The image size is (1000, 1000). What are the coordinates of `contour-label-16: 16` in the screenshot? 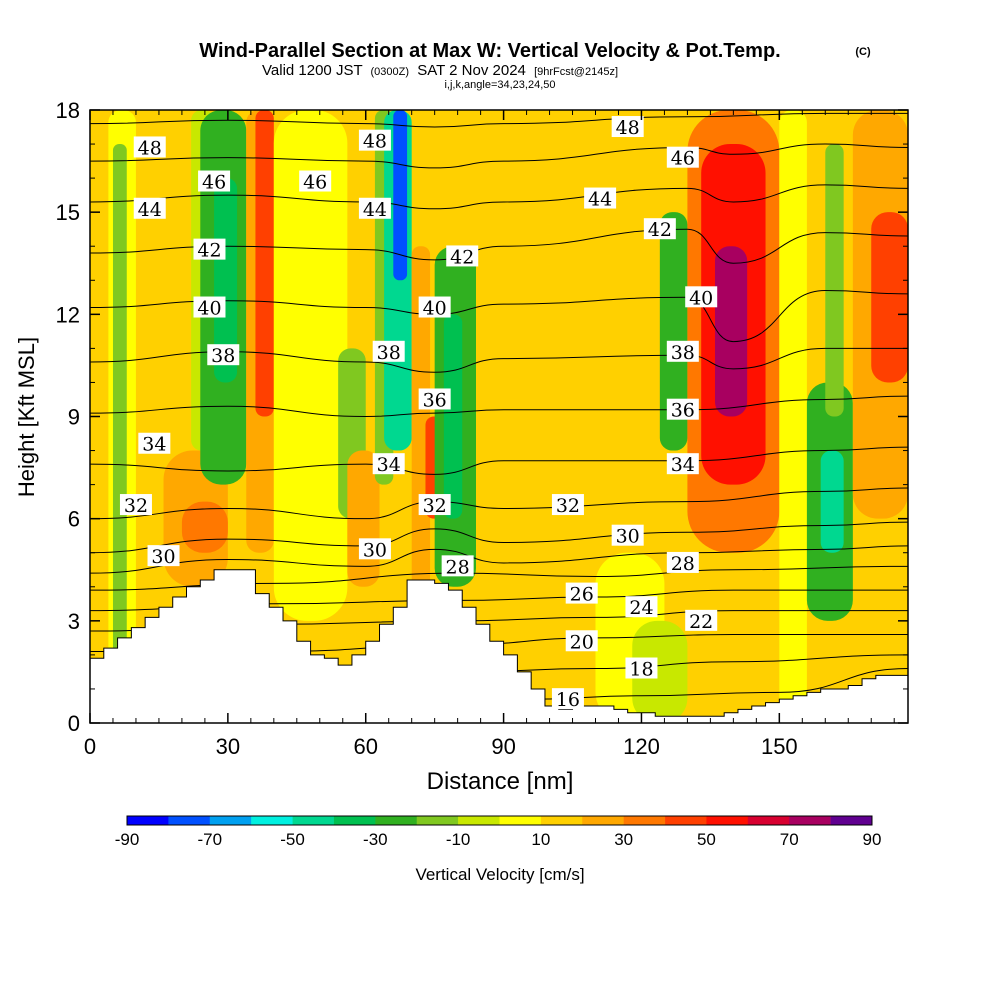 It's located at (567, 699).